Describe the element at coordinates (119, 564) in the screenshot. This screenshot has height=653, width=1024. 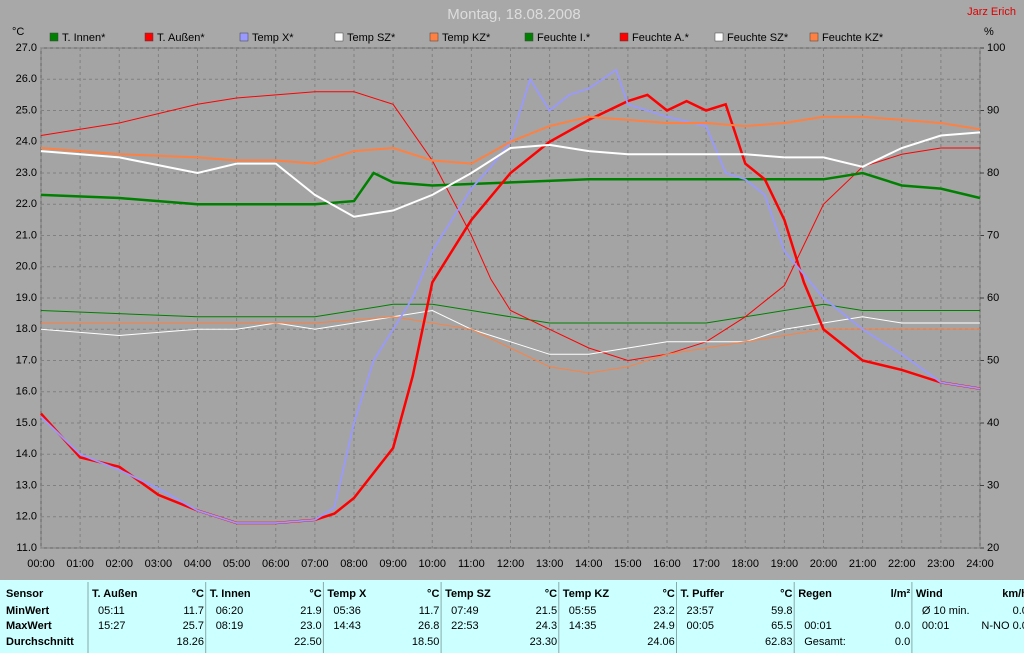
I see `x-tick-label: 02:00` at that location.